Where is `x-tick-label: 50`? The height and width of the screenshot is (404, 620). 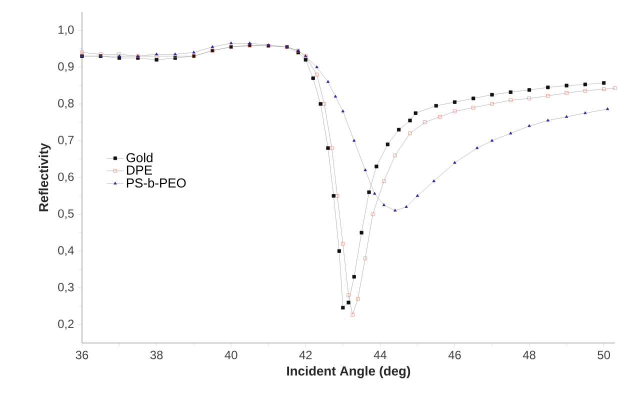 x-tick-label: 50 is located at coordinates (604, 355).